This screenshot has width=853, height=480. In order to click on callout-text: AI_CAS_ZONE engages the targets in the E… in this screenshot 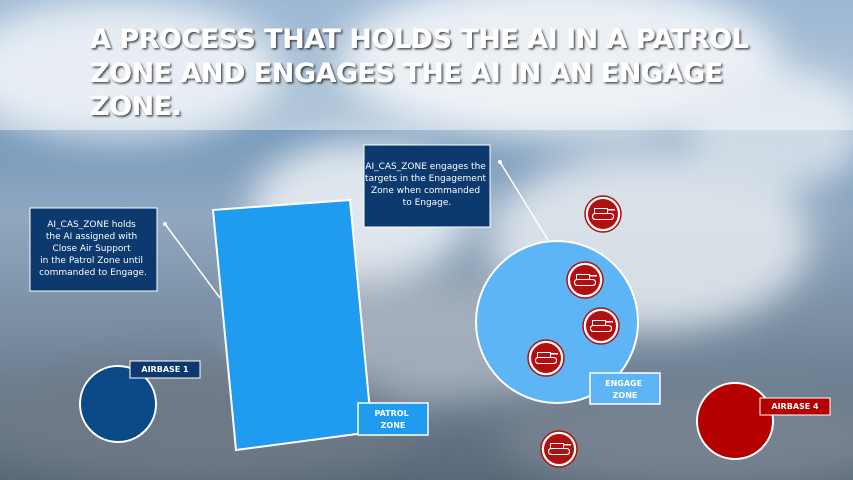, I will do `click(427, 185)`.